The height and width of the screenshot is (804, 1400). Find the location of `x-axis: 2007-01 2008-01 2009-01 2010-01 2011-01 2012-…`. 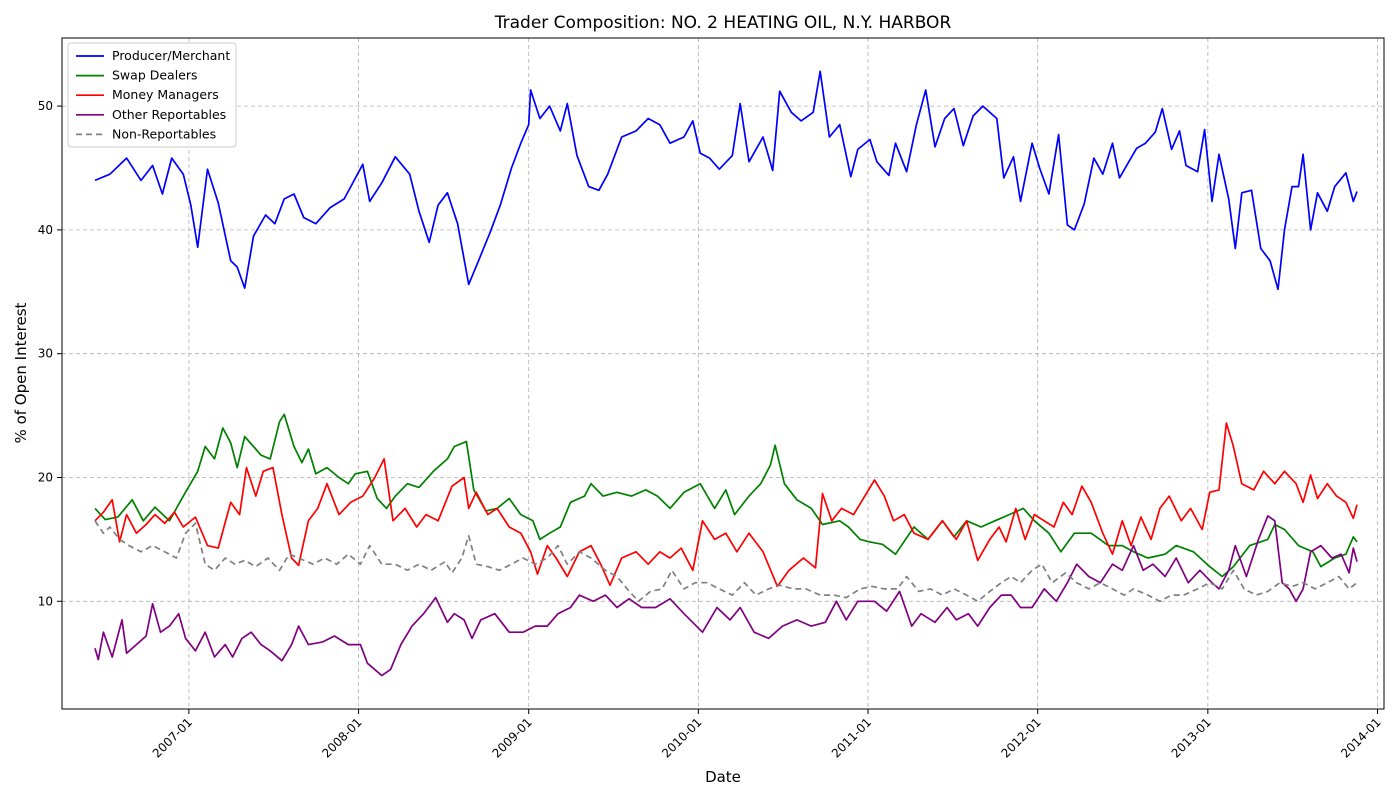

x-axis: 2007-01 2008-01 2009-01 2010-01 2011-01 2012-… is located at coordinates (767, 735).